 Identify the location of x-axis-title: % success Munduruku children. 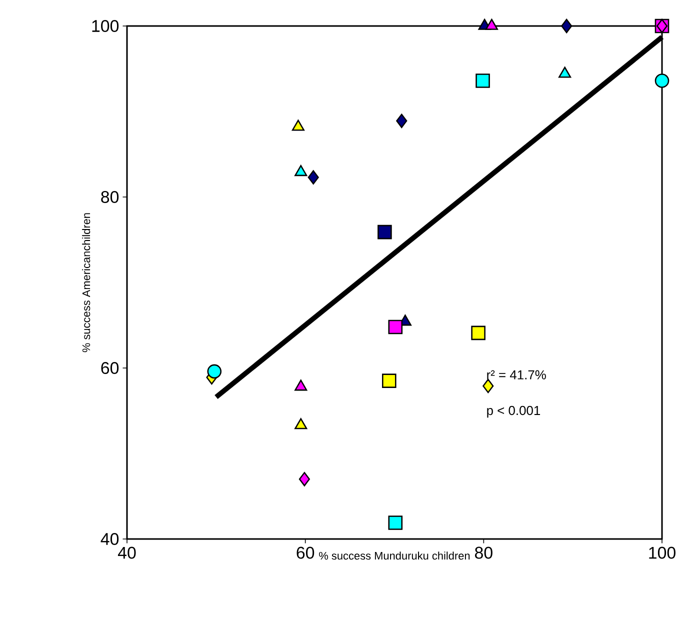
(394, 556).